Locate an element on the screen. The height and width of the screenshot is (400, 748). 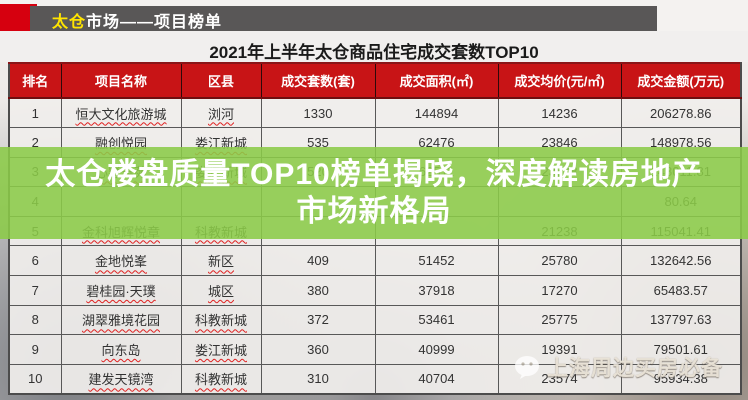
col-header-rank: 排名 is located at coordinates (35, 80).